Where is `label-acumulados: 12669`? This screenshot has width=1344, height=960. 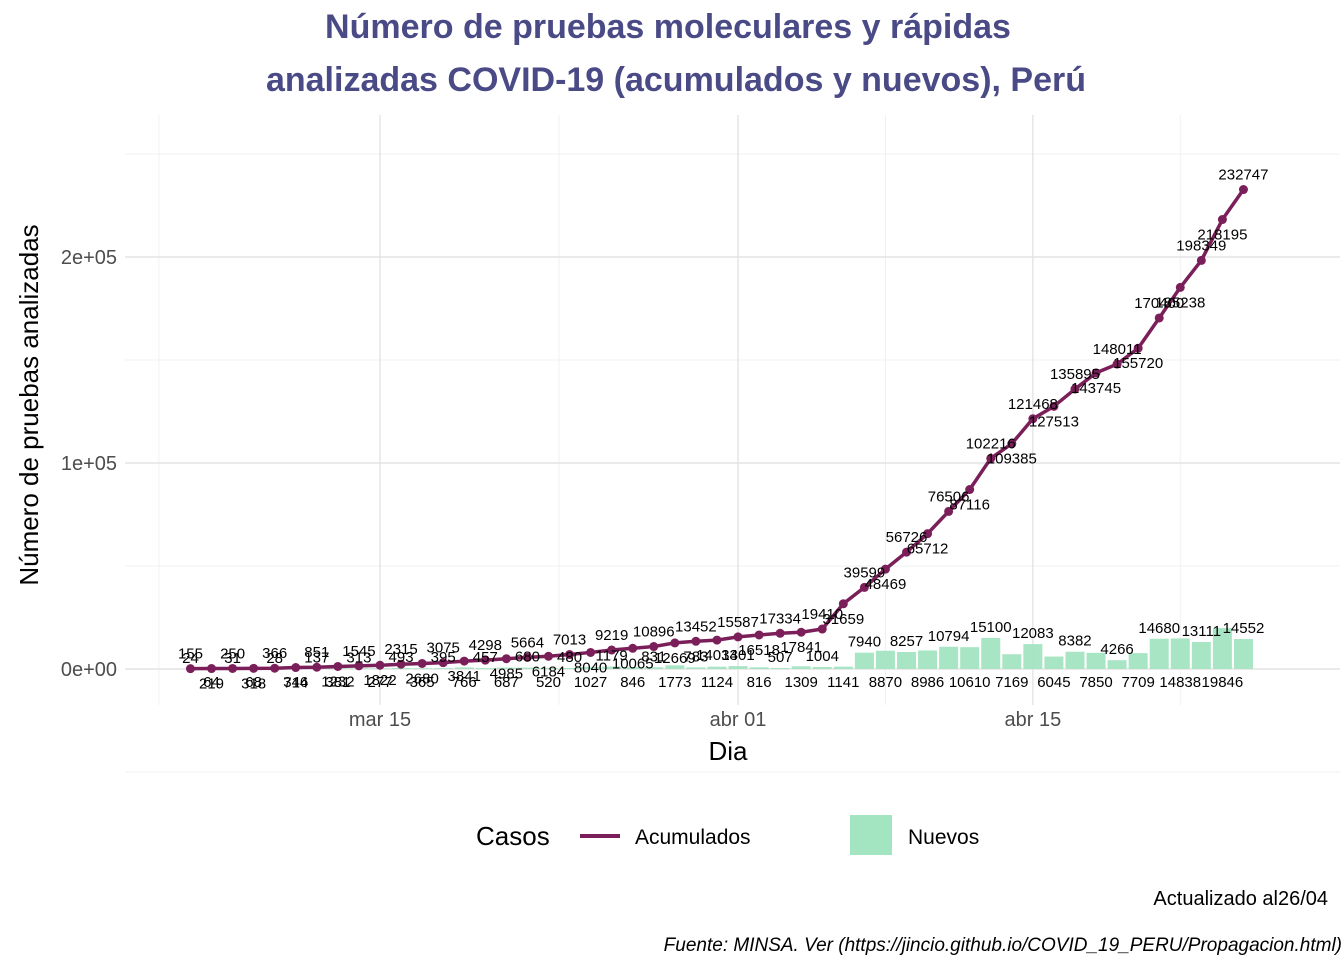
label-acumulados: 12669 is located at coordinates (675, 658).